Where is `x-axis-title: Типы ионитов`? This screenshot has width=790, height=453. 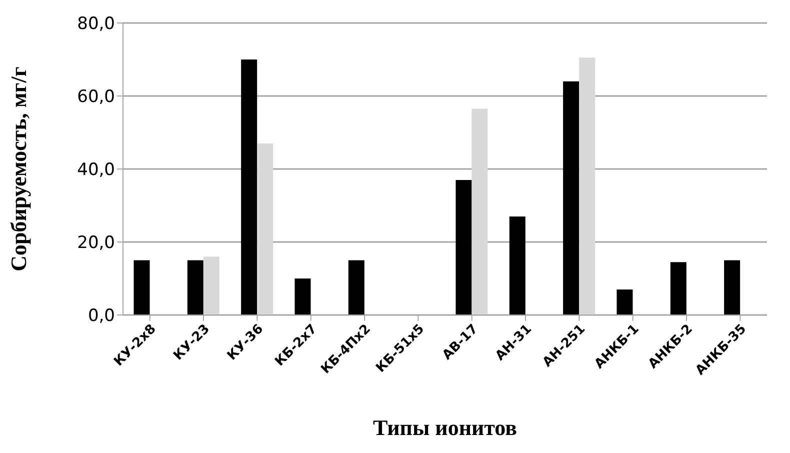
x-axis-title: Типы ионитов is located at coordinates (445, 427).